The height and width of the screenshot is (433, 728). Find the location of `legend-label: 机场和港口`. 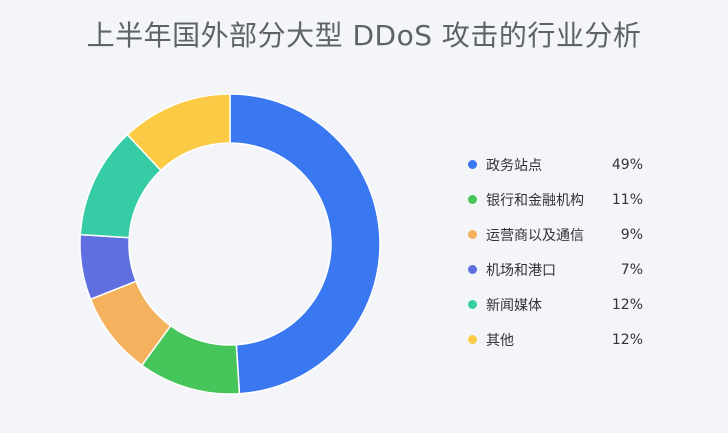

legend-label: 机场和港口 is located at coordinates (521, 270).